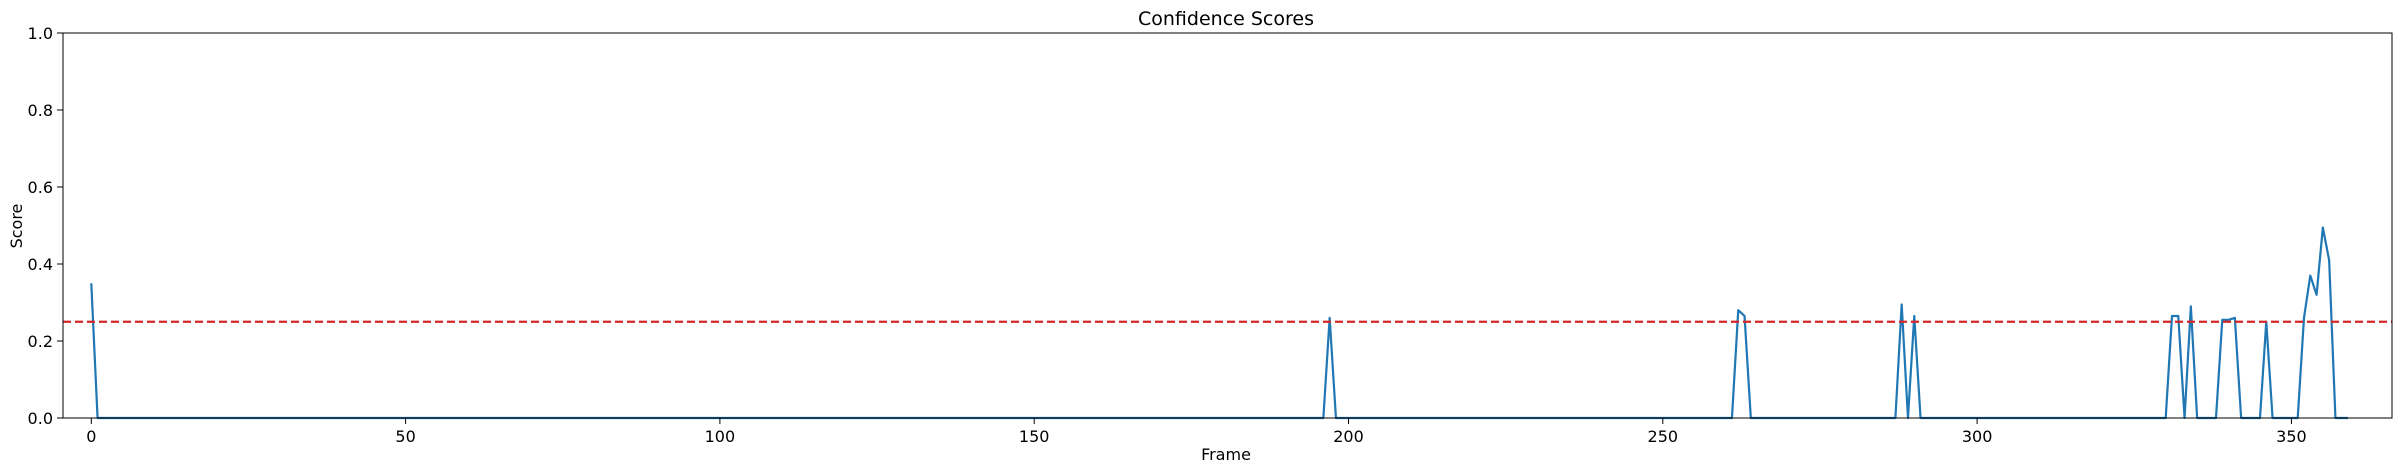  What do you see at coordinates (40, 418) in the screenshot?
I see `y-tick-label: 0.0` at bounding box center [40, 418].